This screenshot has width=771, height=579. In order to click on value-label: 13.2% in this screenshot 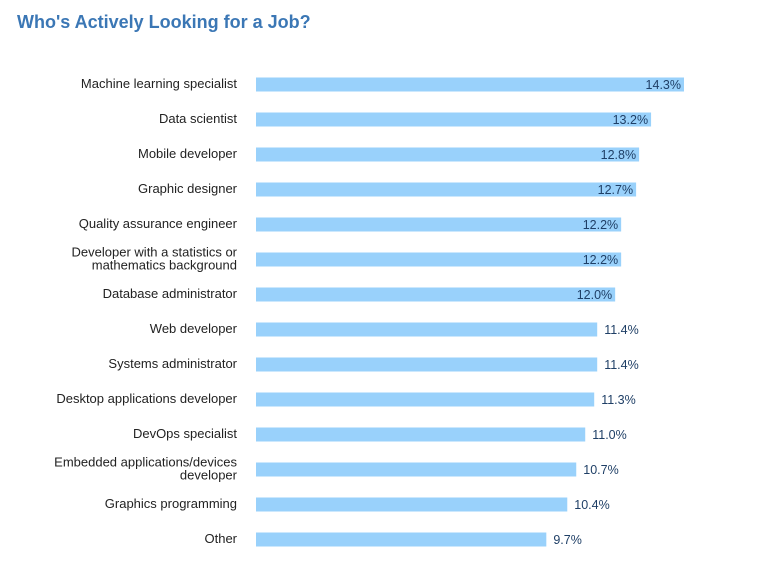, I will do `click(630, 120)`.